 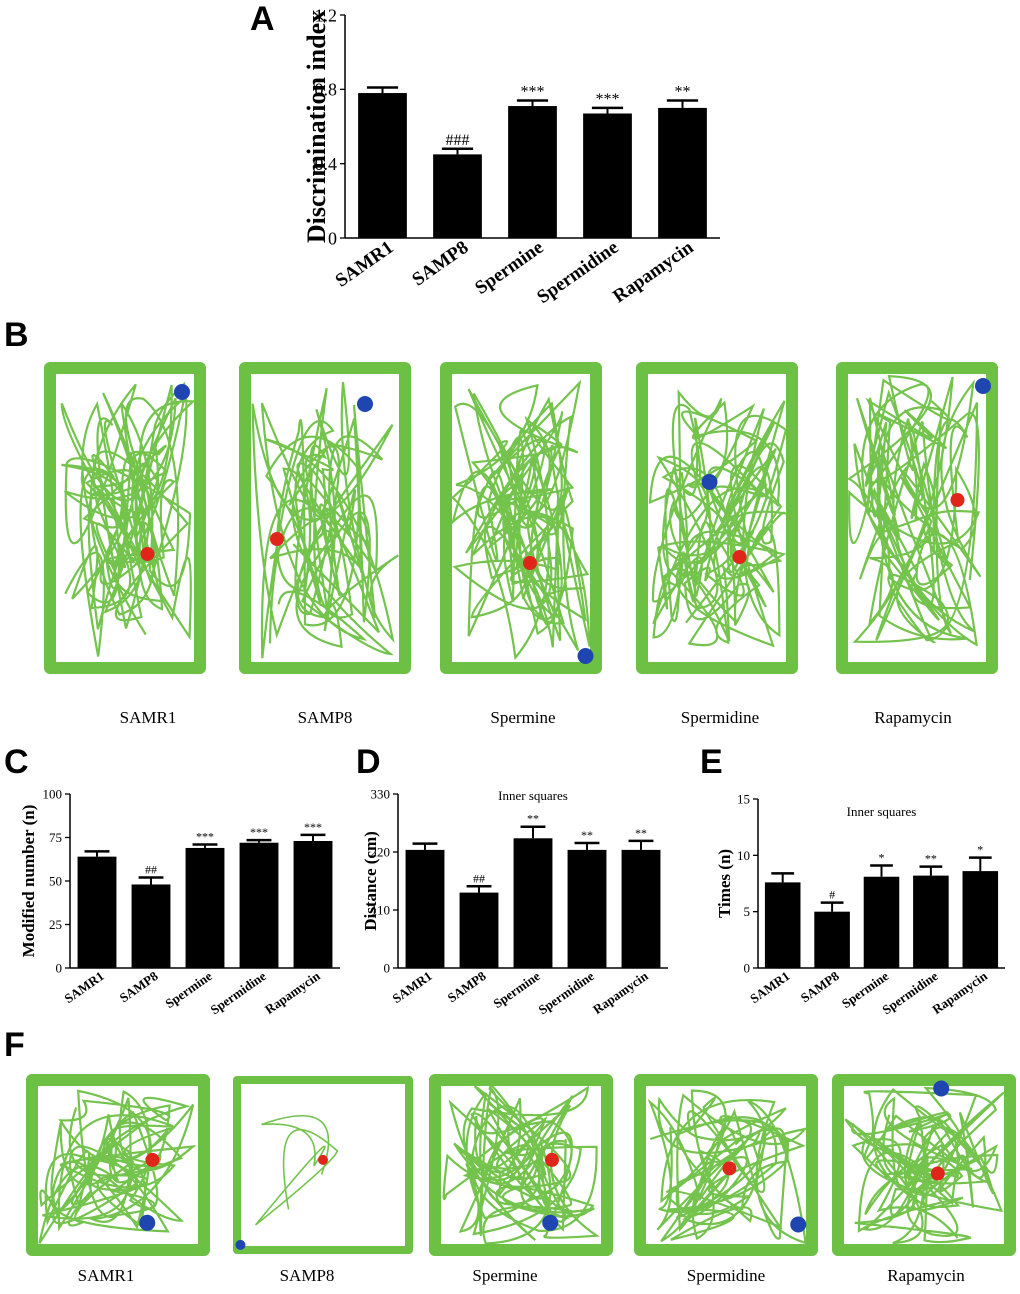 I want to click on track-b-2-border, so click(x=325, y=518).